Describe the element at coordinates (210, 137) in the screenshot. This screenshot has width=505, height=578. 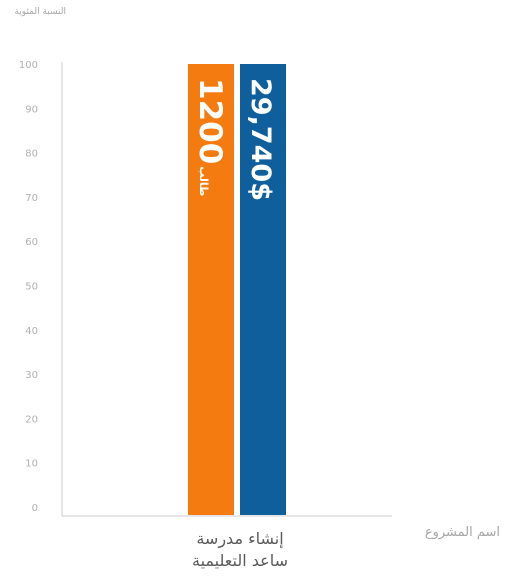
I see `bar-value-label: طالب 1200` at that location.